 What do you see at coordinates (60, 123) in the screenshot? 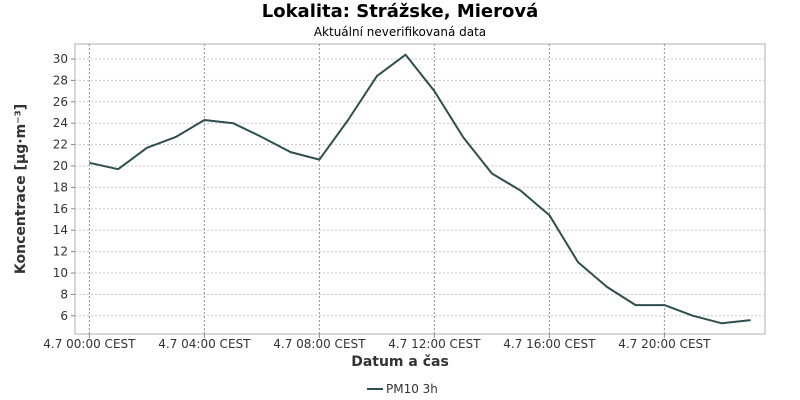
I see `y-tick-label: 24` at bounding box center [60, 123].